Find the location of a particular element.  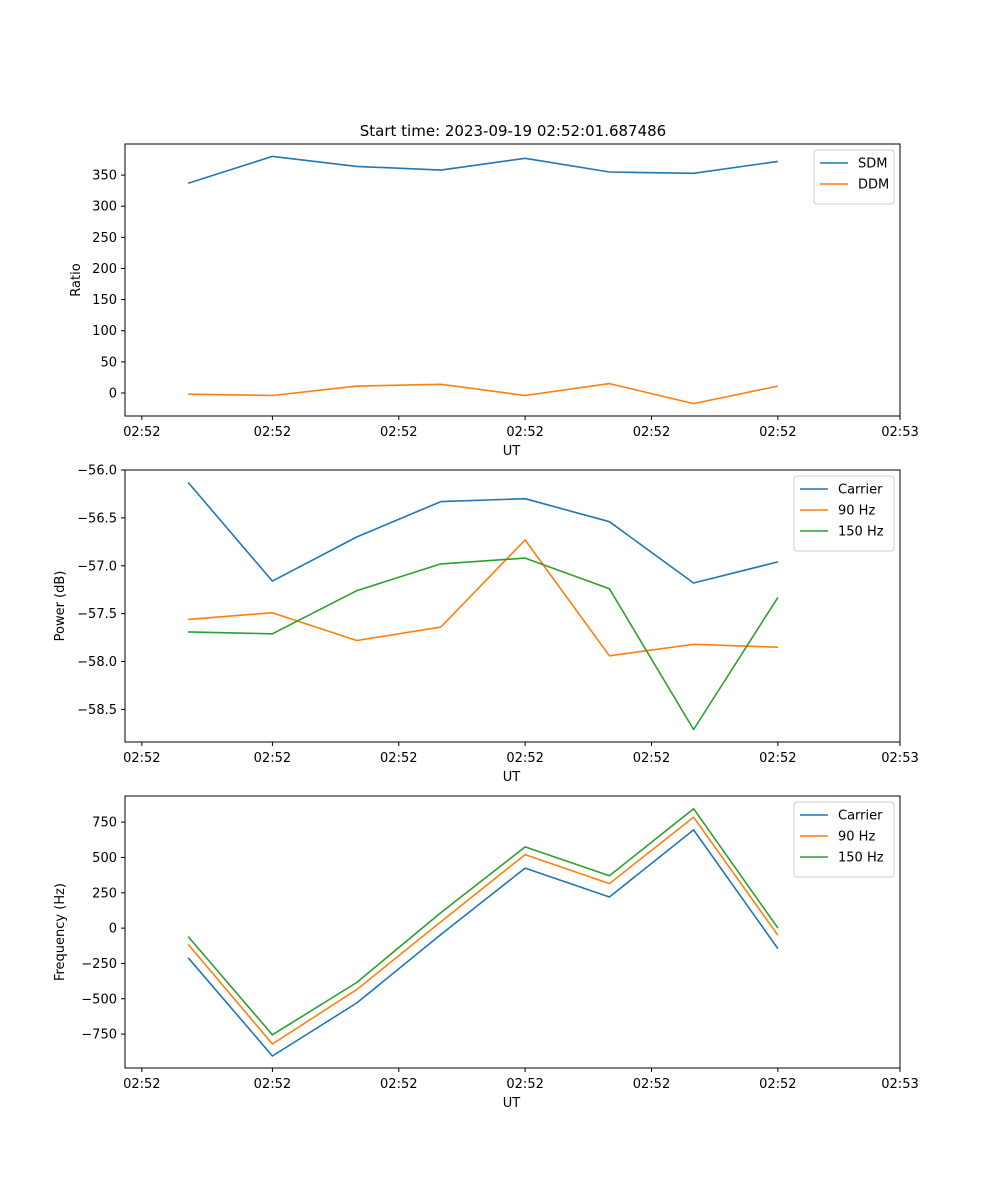

y-tick-label: −56.0 is located at coordinates (97, 471).